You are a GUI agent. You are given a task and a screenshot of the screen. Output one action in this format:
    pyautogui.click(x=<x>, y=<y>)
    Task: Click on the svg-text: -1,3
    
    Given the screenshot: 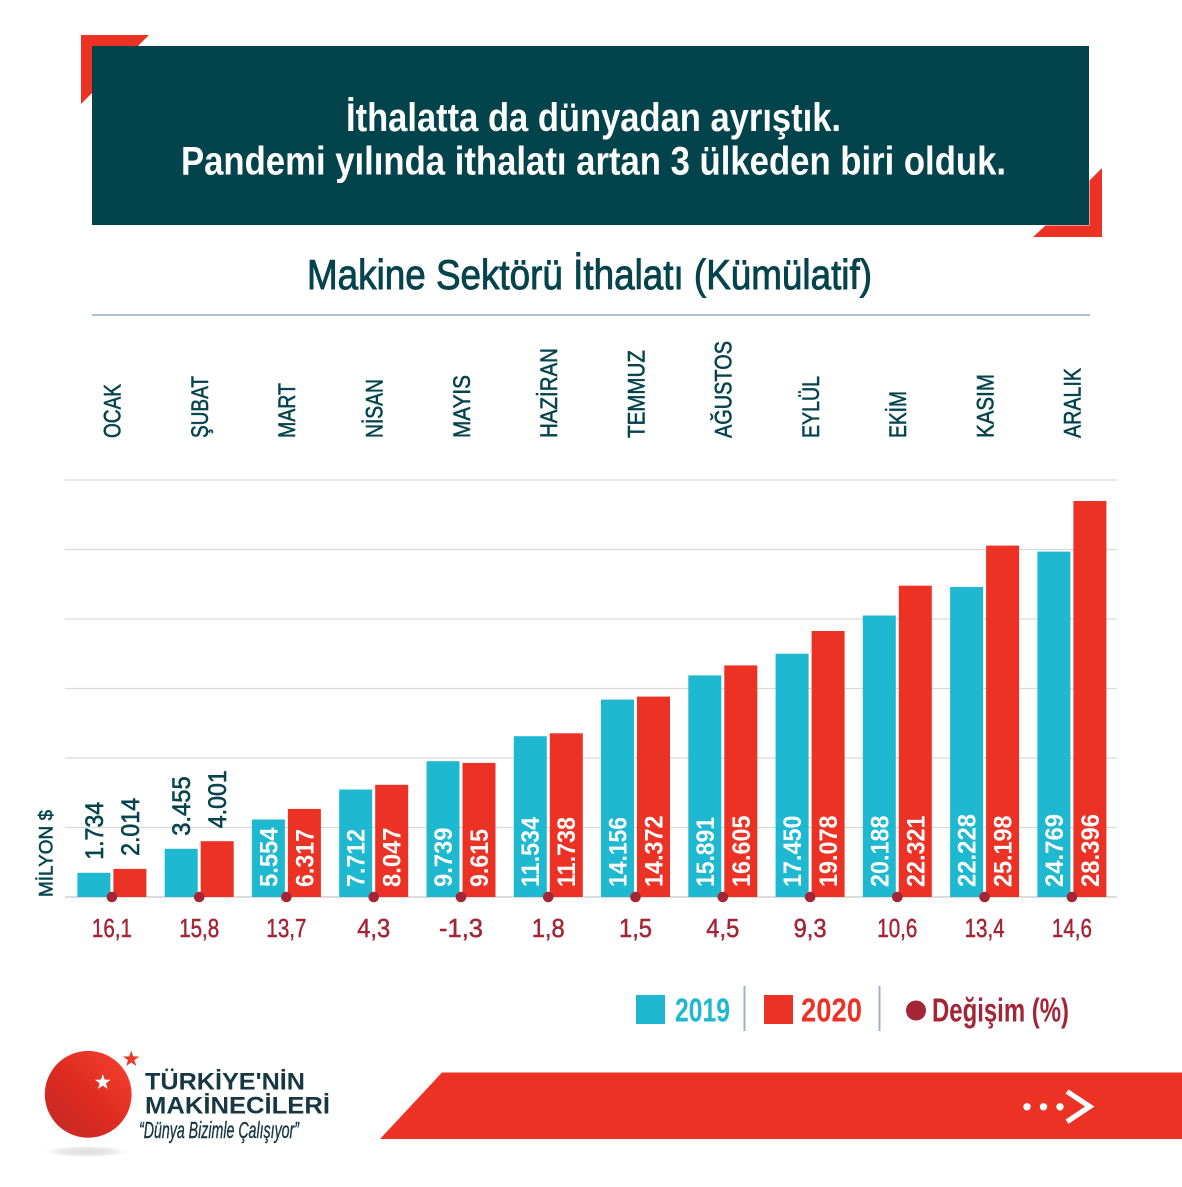 What is the action you would take?
    pyautogui.click(x=461, y=928)
    